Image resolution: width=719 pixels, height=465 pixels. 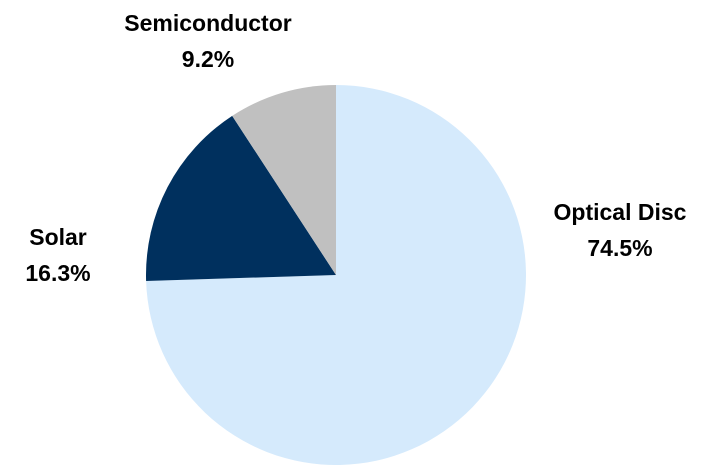 What do you see at coordinates (57, 273) in the screenshot?
I see `slice-value-label: 16.3%` at bounding box center [57, 273].